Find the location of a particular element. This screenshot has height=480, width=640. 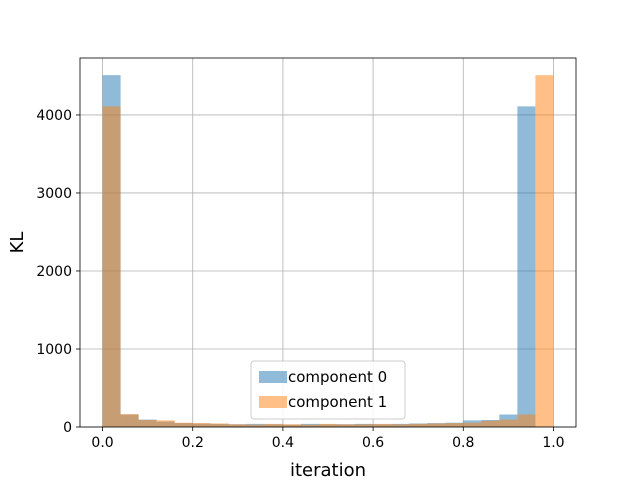

legend: component 0 component 1 is located at coordinates (328, 390).